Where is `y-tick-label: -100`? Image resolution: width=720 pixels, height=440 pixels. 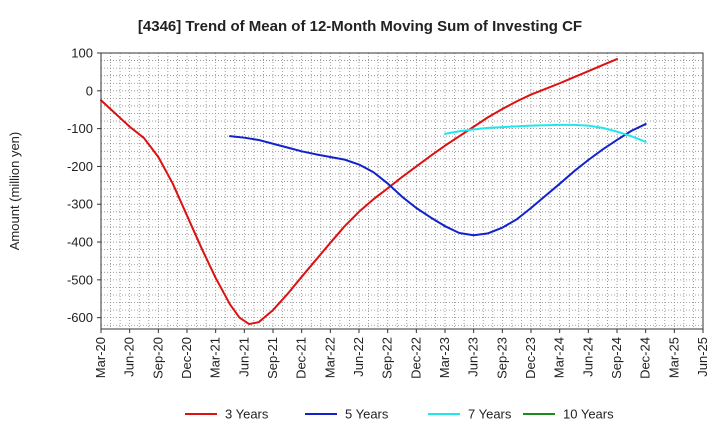 y-tick-label: -100 is located at coordinates (80, 128).